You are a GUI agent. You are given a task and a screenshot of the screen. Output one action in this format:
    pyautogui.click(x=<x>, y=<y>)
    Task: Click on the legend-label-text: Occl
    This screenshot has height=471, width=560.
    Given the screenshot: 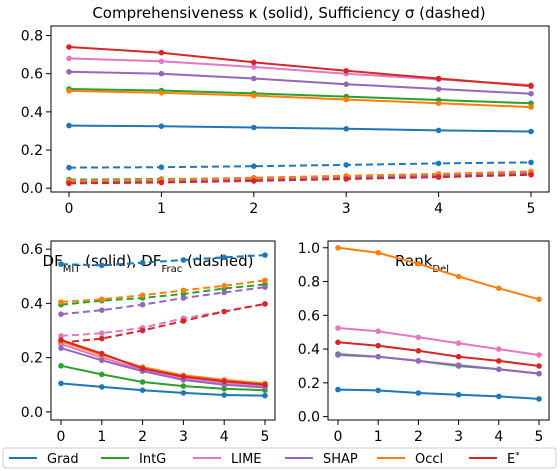 What is the action you would take?
    pyautogui.click(x=429, y=459)
    